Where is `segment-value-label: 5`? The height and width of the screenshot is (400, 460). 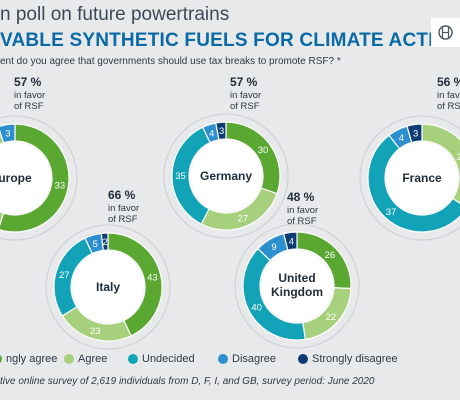 segment-value-label: 5 is located at coordinates (95, 244).